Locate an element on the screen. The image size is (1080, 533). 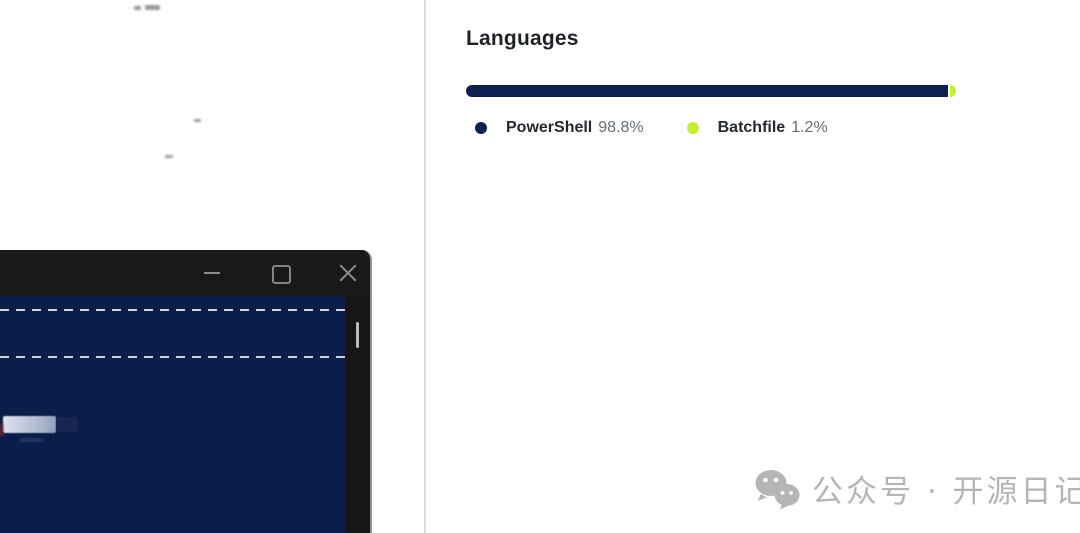
language-percent: 1.2% is located at coordinates (809, 127).